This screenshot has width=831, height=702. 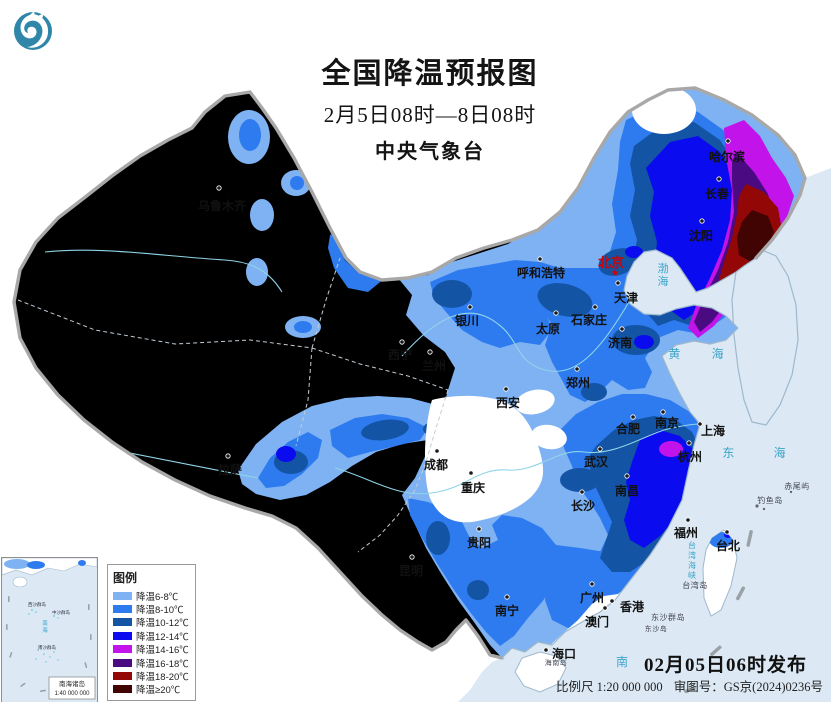 I want to click on sea-label: 南, so click(x=622, y=661).